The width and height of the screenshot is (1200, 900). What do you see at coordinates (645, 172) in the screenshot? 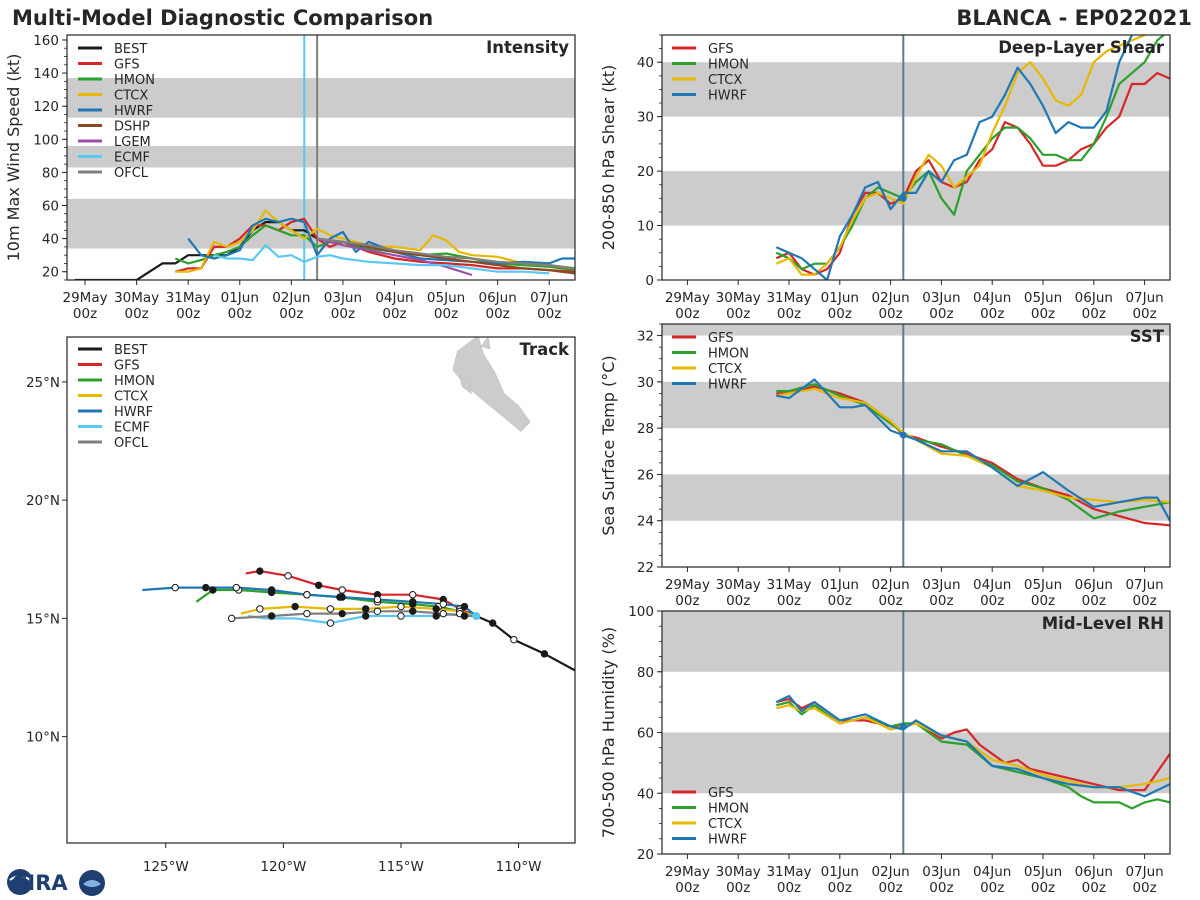
I see `y-tick-label: 20` at bounding box center [645, 172].